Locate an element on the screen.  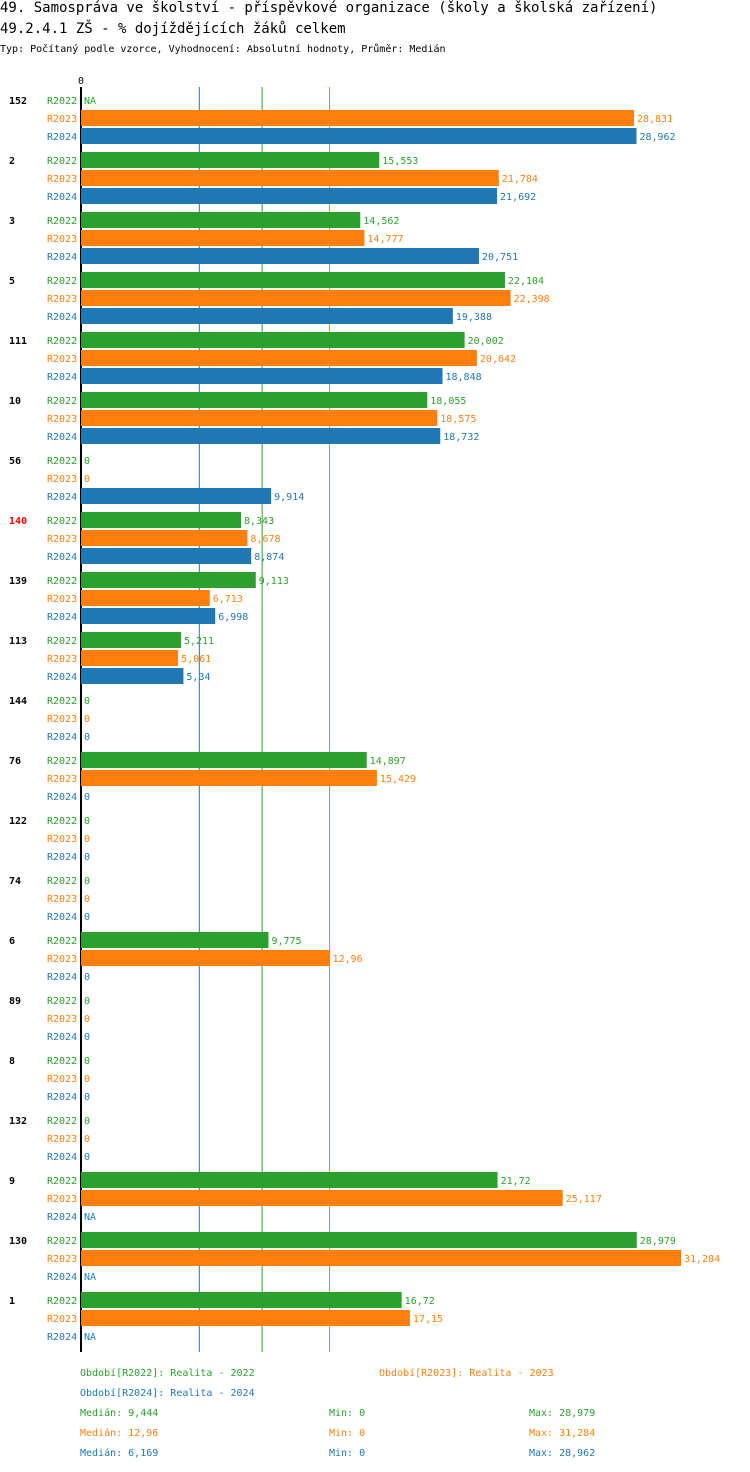
group-label: 3 is located at coordinates (12, 221).